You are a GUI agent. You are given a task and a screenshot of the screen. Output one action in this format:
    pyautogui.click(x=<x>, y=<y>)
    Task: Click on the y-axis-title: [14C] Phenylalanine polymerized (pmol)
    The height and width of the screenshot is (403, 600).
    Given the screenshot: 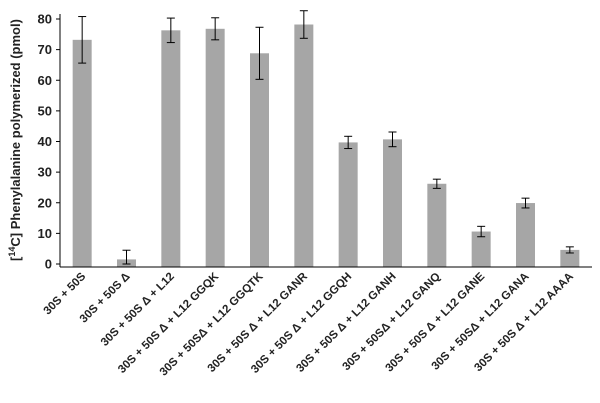 What is the action you would take?
    pyautogui.click(x=15, y=140)
    